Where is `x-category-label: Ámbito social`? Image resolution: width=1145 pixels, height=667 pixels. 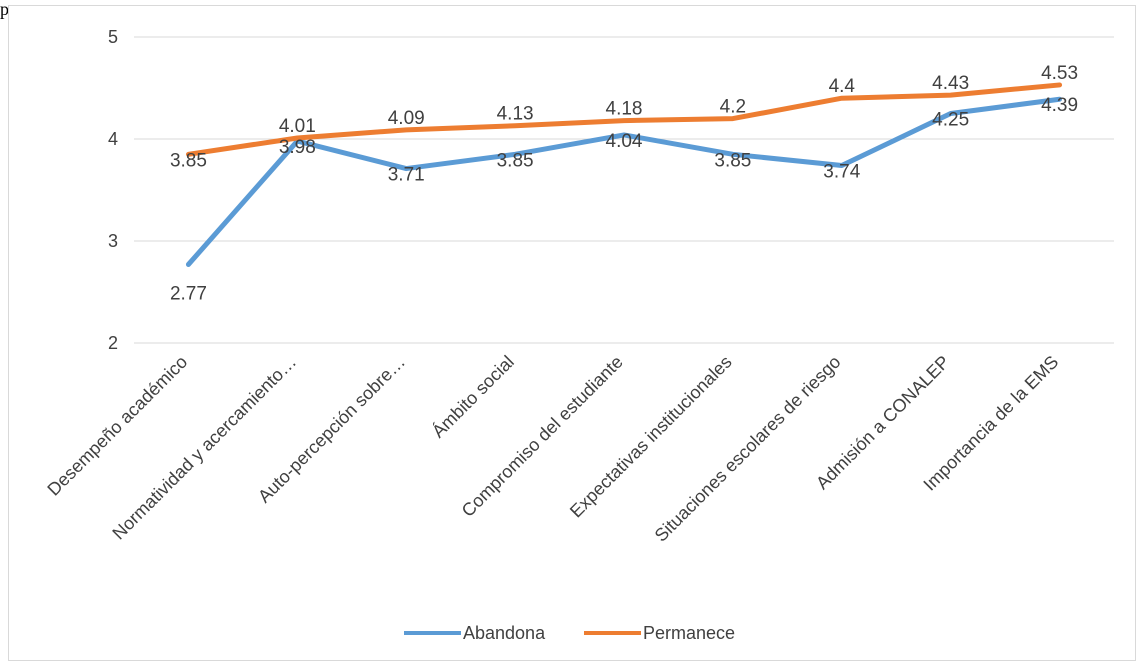 x-category-label: Ámbito social is located at coordinates (473, 397).